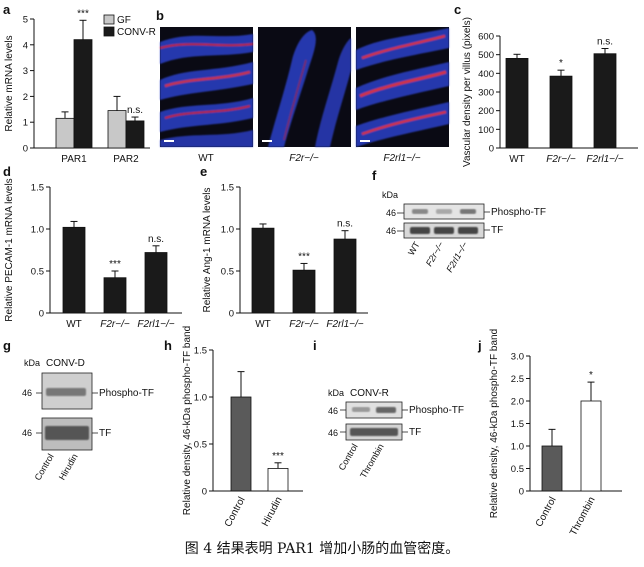  Describe the element at coordinates (304, 87) in the screenshot. I see `micrograph-f2r-ko` at that location.